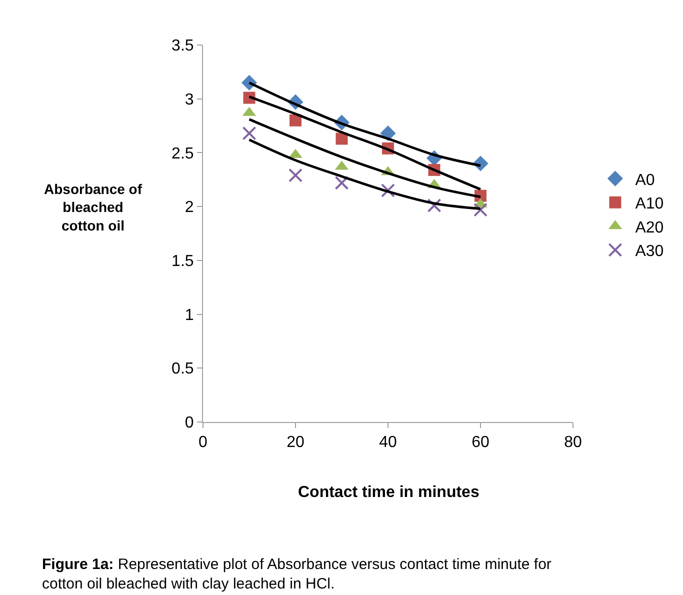  What do you see at coordinates (203, 443) in the screenshot?
I see `x-tick-label: 0` at bounding box center [203, 443].